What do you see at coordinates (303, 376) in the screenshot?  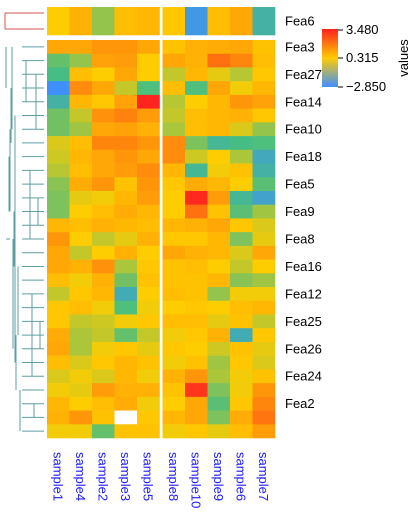 I see `row-label: Fea24` at bounding box center [303, 376].